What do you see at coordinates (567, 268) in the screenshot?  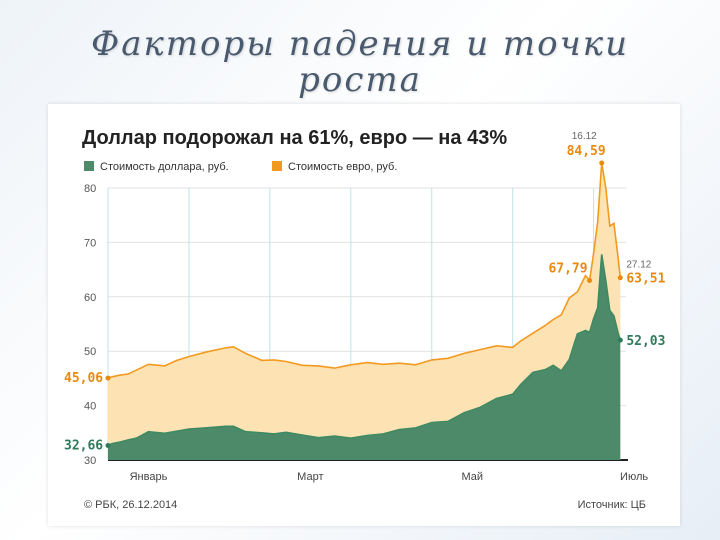 I see `data-label: 67,79` at bounding box center [567, 268].